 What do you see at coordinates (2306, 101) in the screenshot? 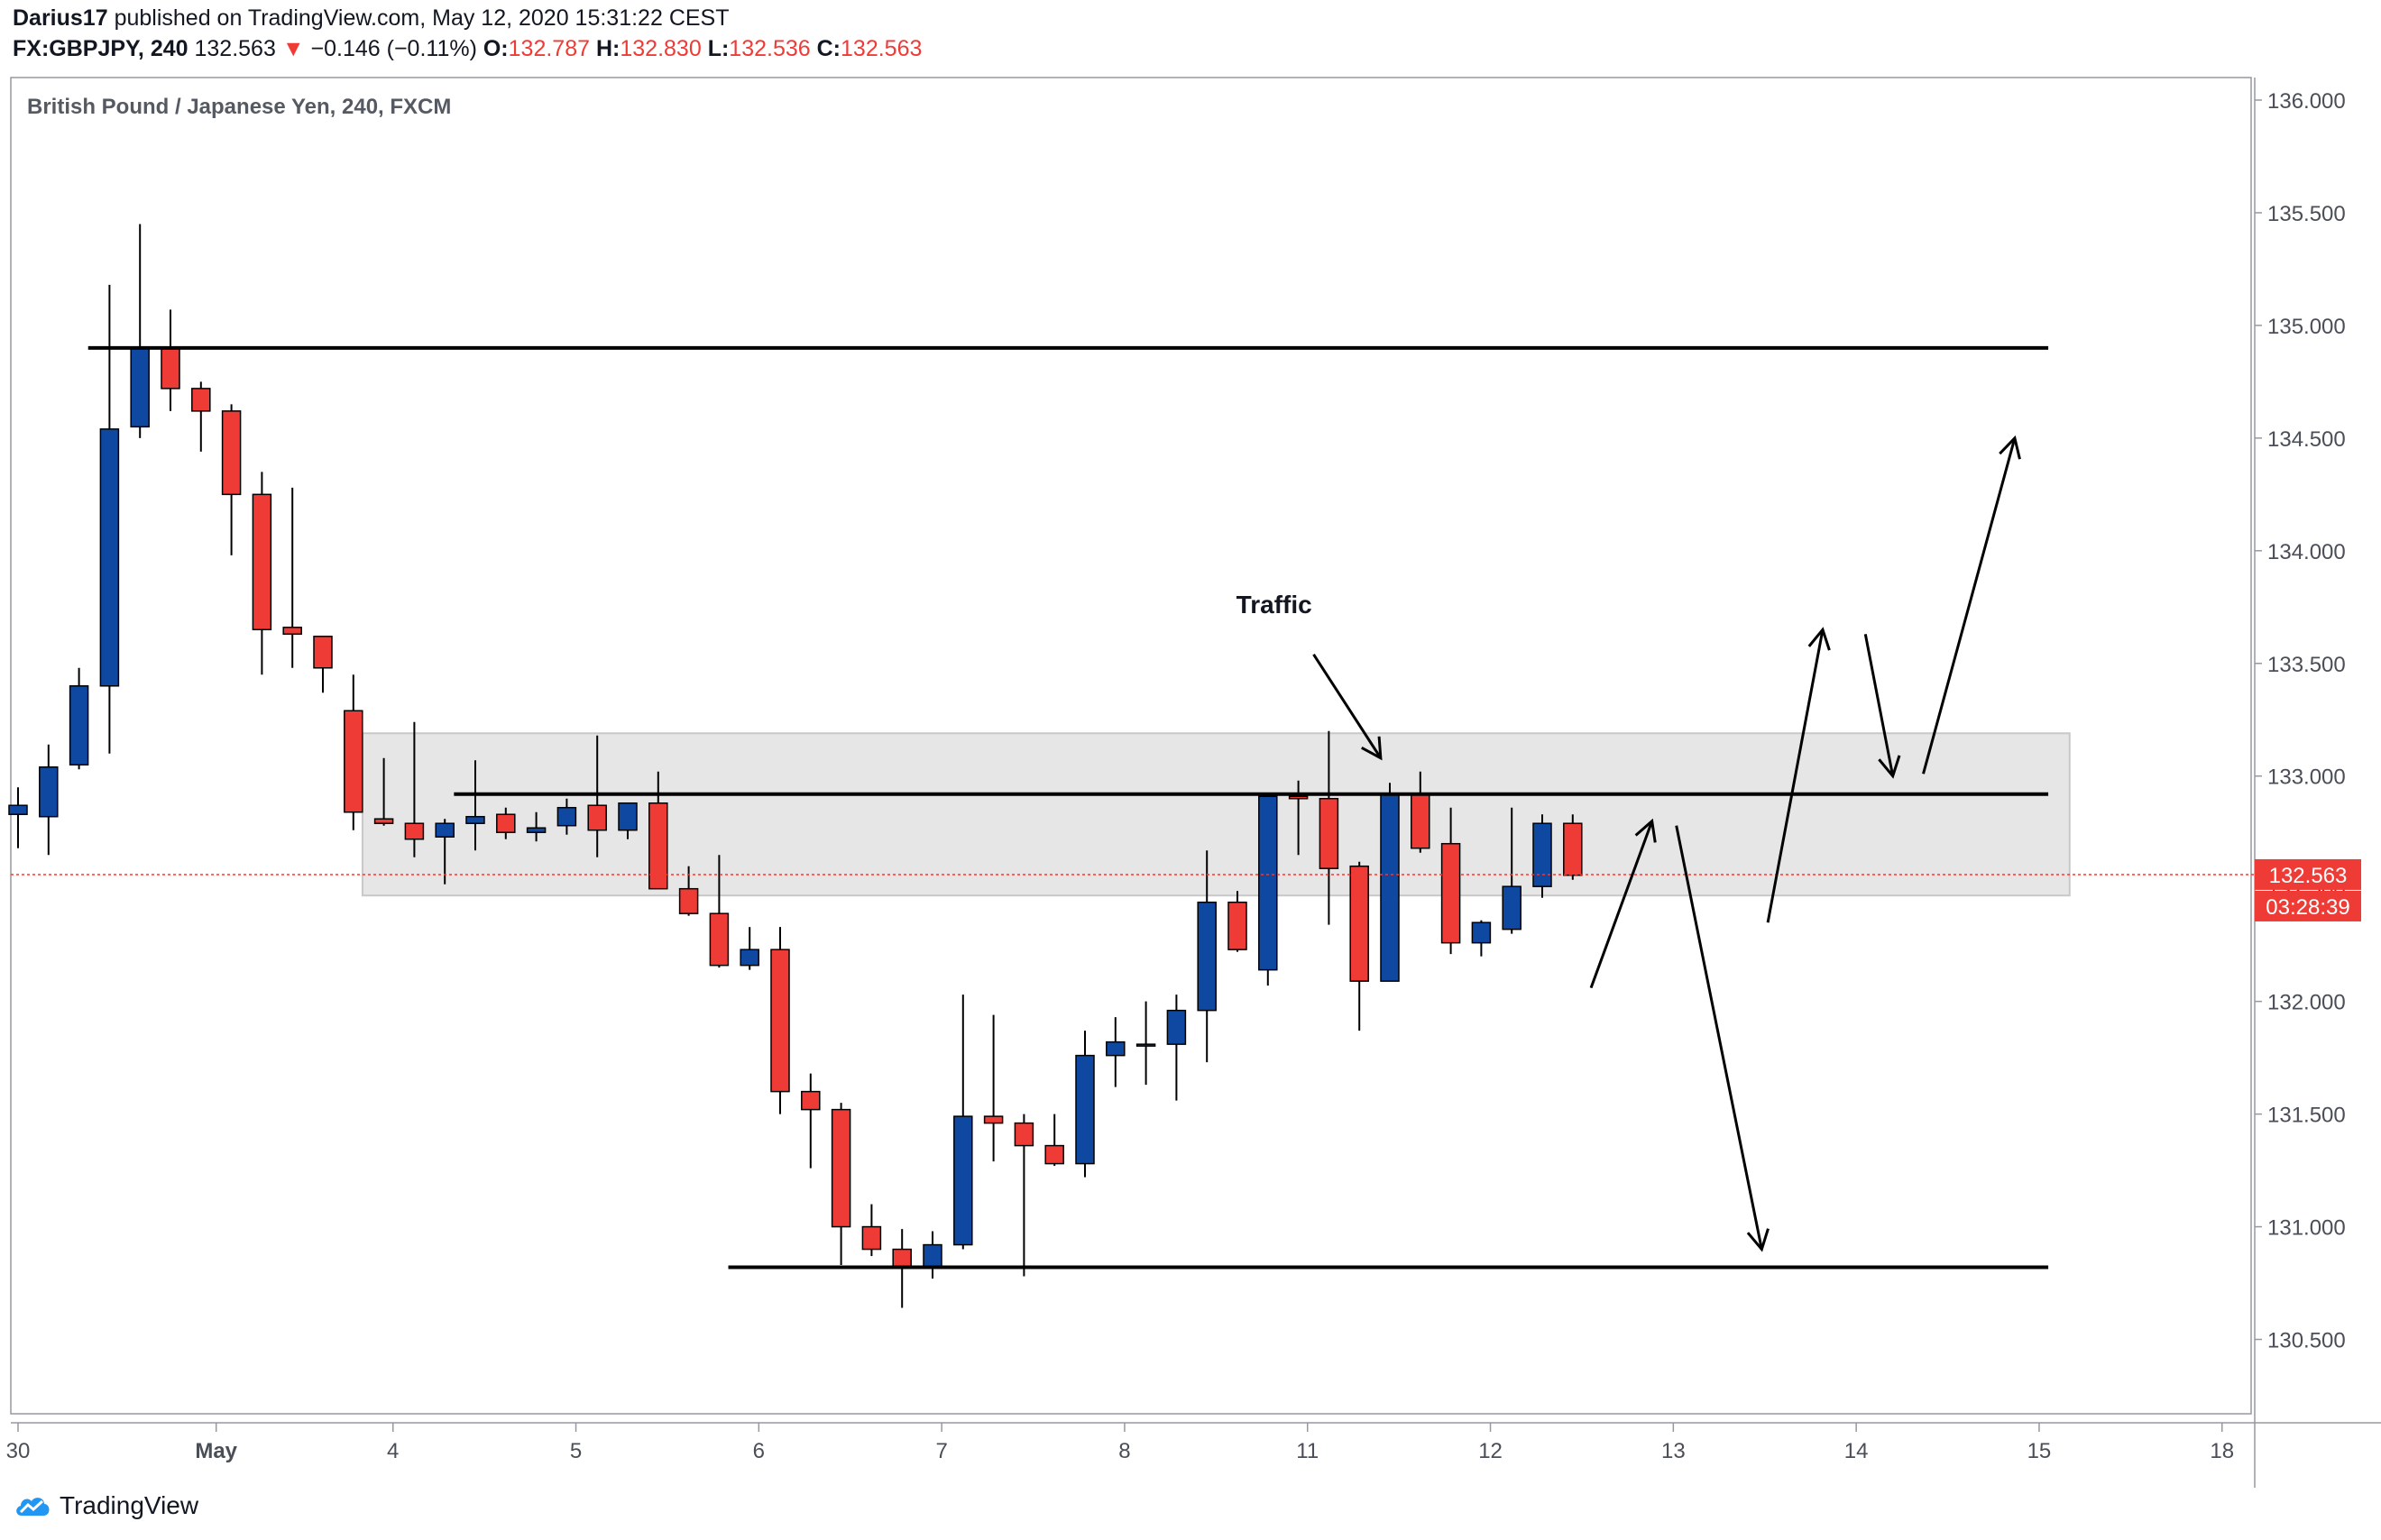
I see `price-tick-label: 136.000` at bounding box center [2306, 101].